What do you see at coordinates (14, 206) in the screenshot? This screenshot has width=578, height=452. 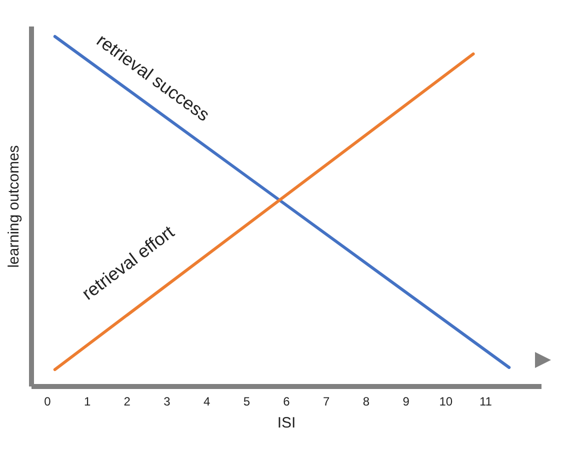 I see `y-axis-title: learning outcomes` at bounding box center [14, 206].